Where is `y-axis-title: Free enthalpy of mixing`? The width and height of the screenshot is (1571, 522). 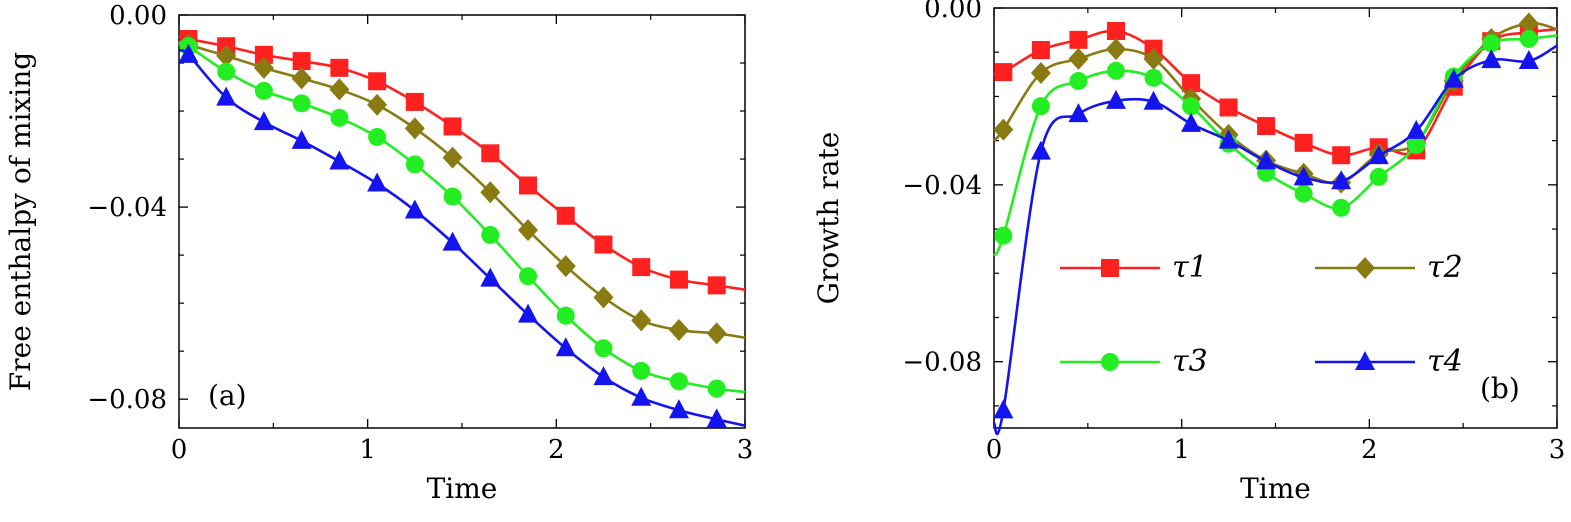 y-axis-title: Free enthalpy of mixing is located at coordinates (20, 221).